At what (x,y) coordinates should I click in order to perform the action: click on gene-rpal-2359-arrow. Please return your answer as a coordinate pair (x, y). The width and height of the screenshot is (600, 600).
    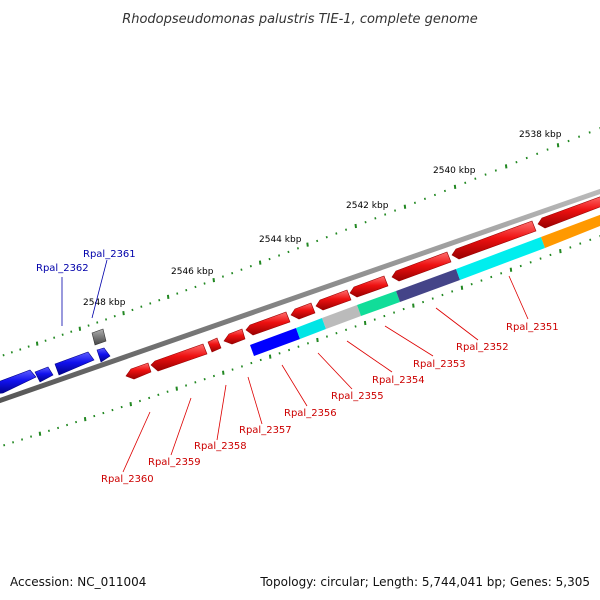
    Looking at the image, I should click on (179, 357).